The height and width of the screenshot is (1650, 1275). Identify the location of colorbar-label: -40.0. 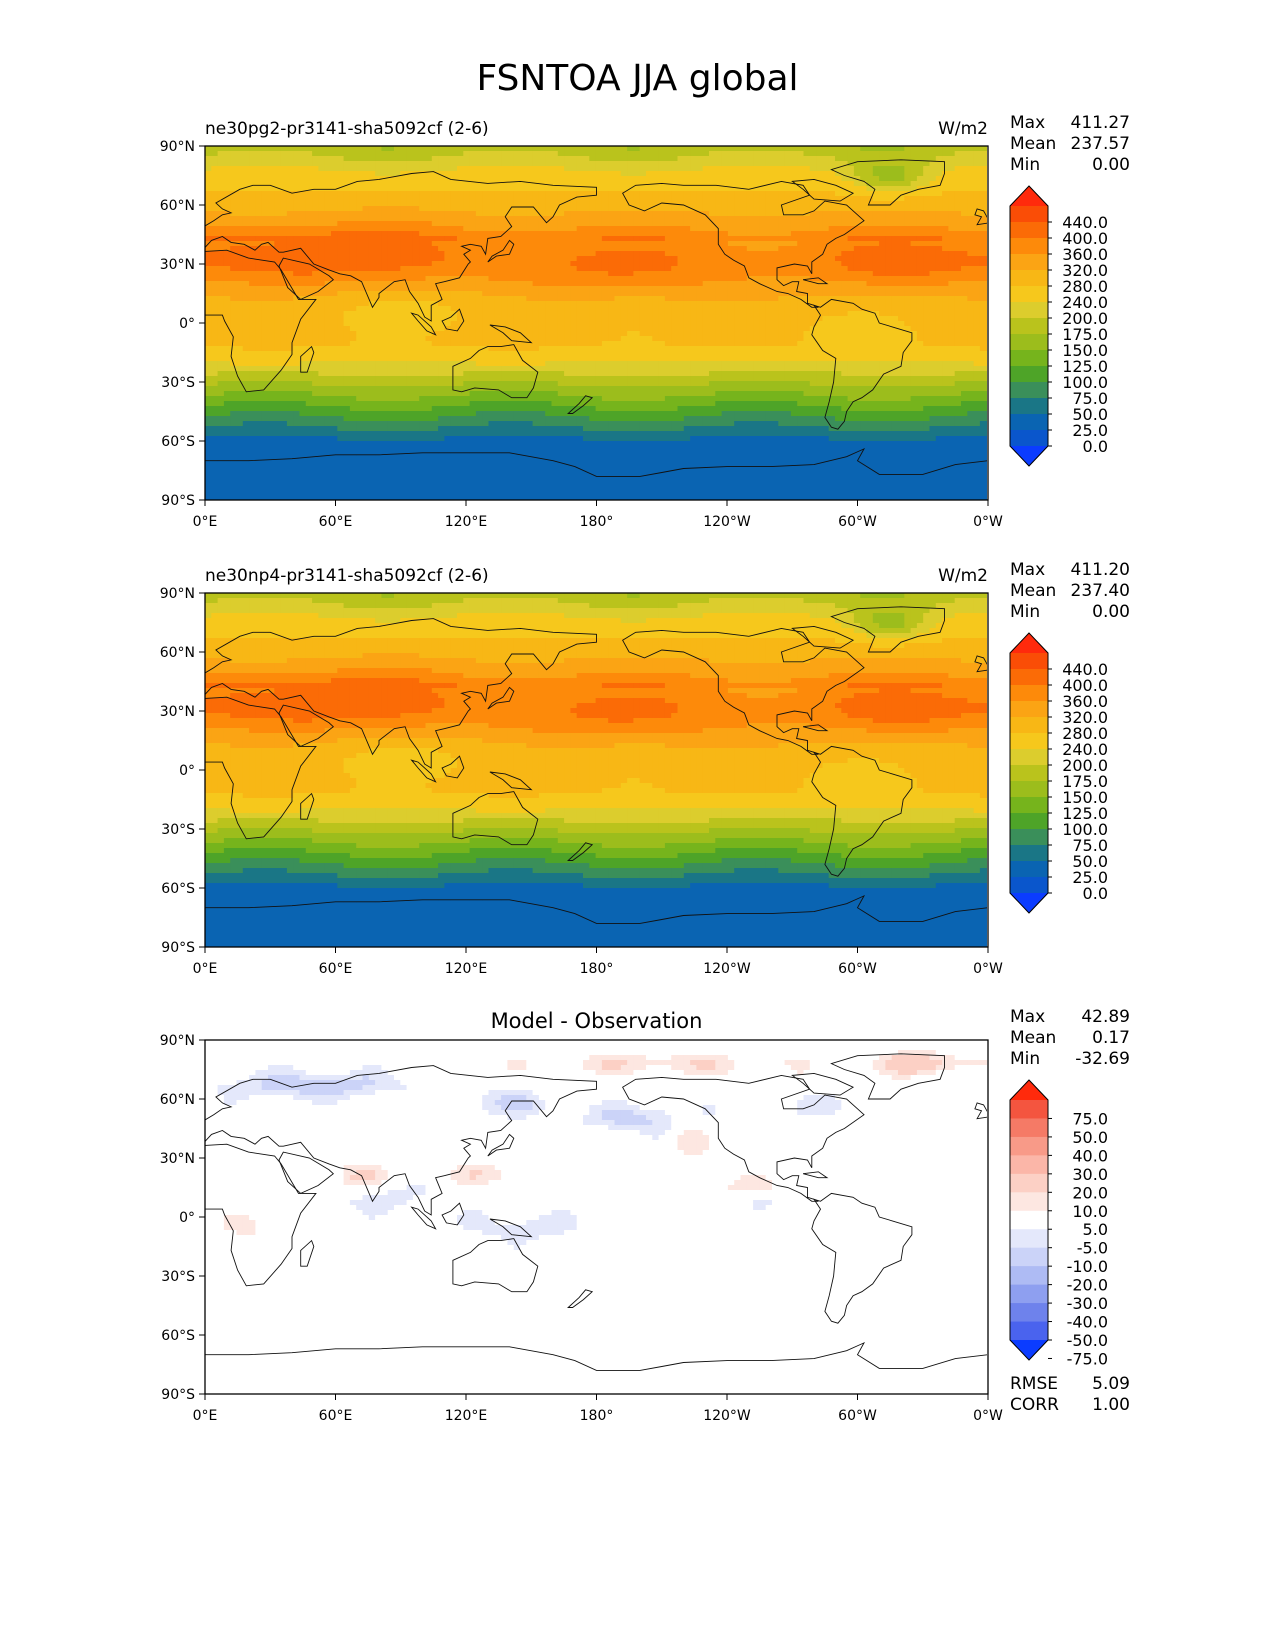
(1087, 1322).